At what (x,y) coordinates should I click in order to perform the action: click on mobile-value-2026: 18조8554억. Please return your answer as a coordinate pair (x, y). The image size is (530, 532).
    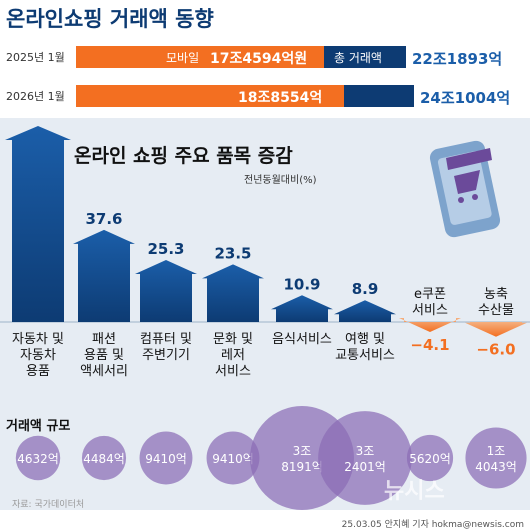
    Looking at the image, I should click on (280, 98).